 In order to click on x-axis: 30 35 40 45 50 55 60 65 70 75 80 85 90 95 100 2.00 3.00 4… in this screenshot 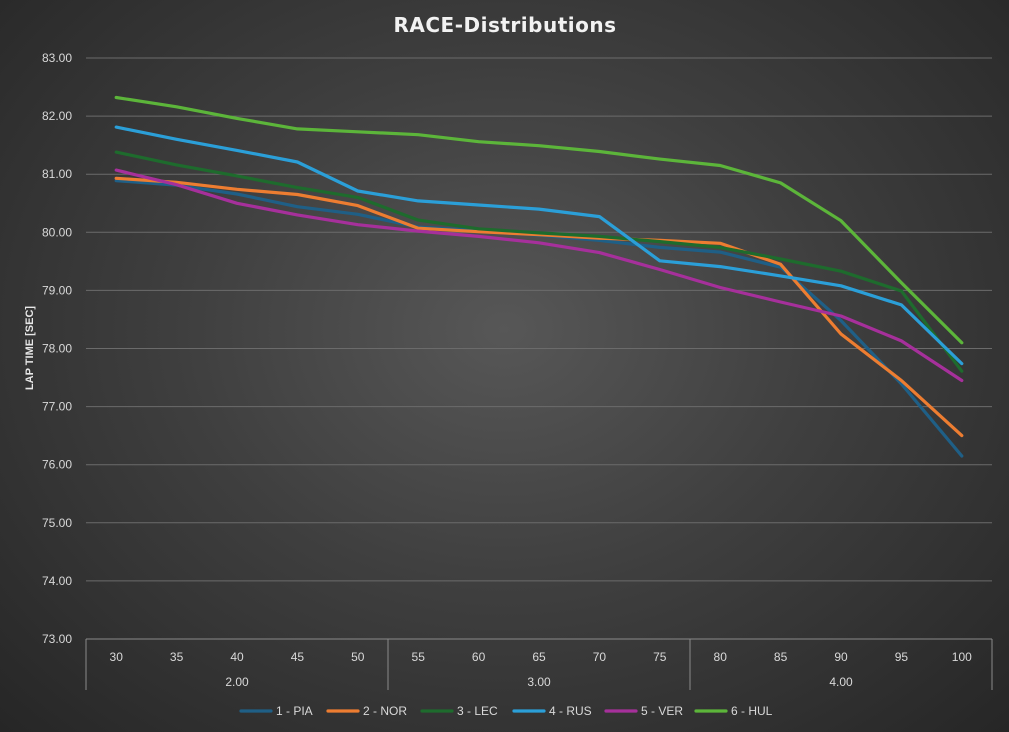, I will do `click(539, 664)`.